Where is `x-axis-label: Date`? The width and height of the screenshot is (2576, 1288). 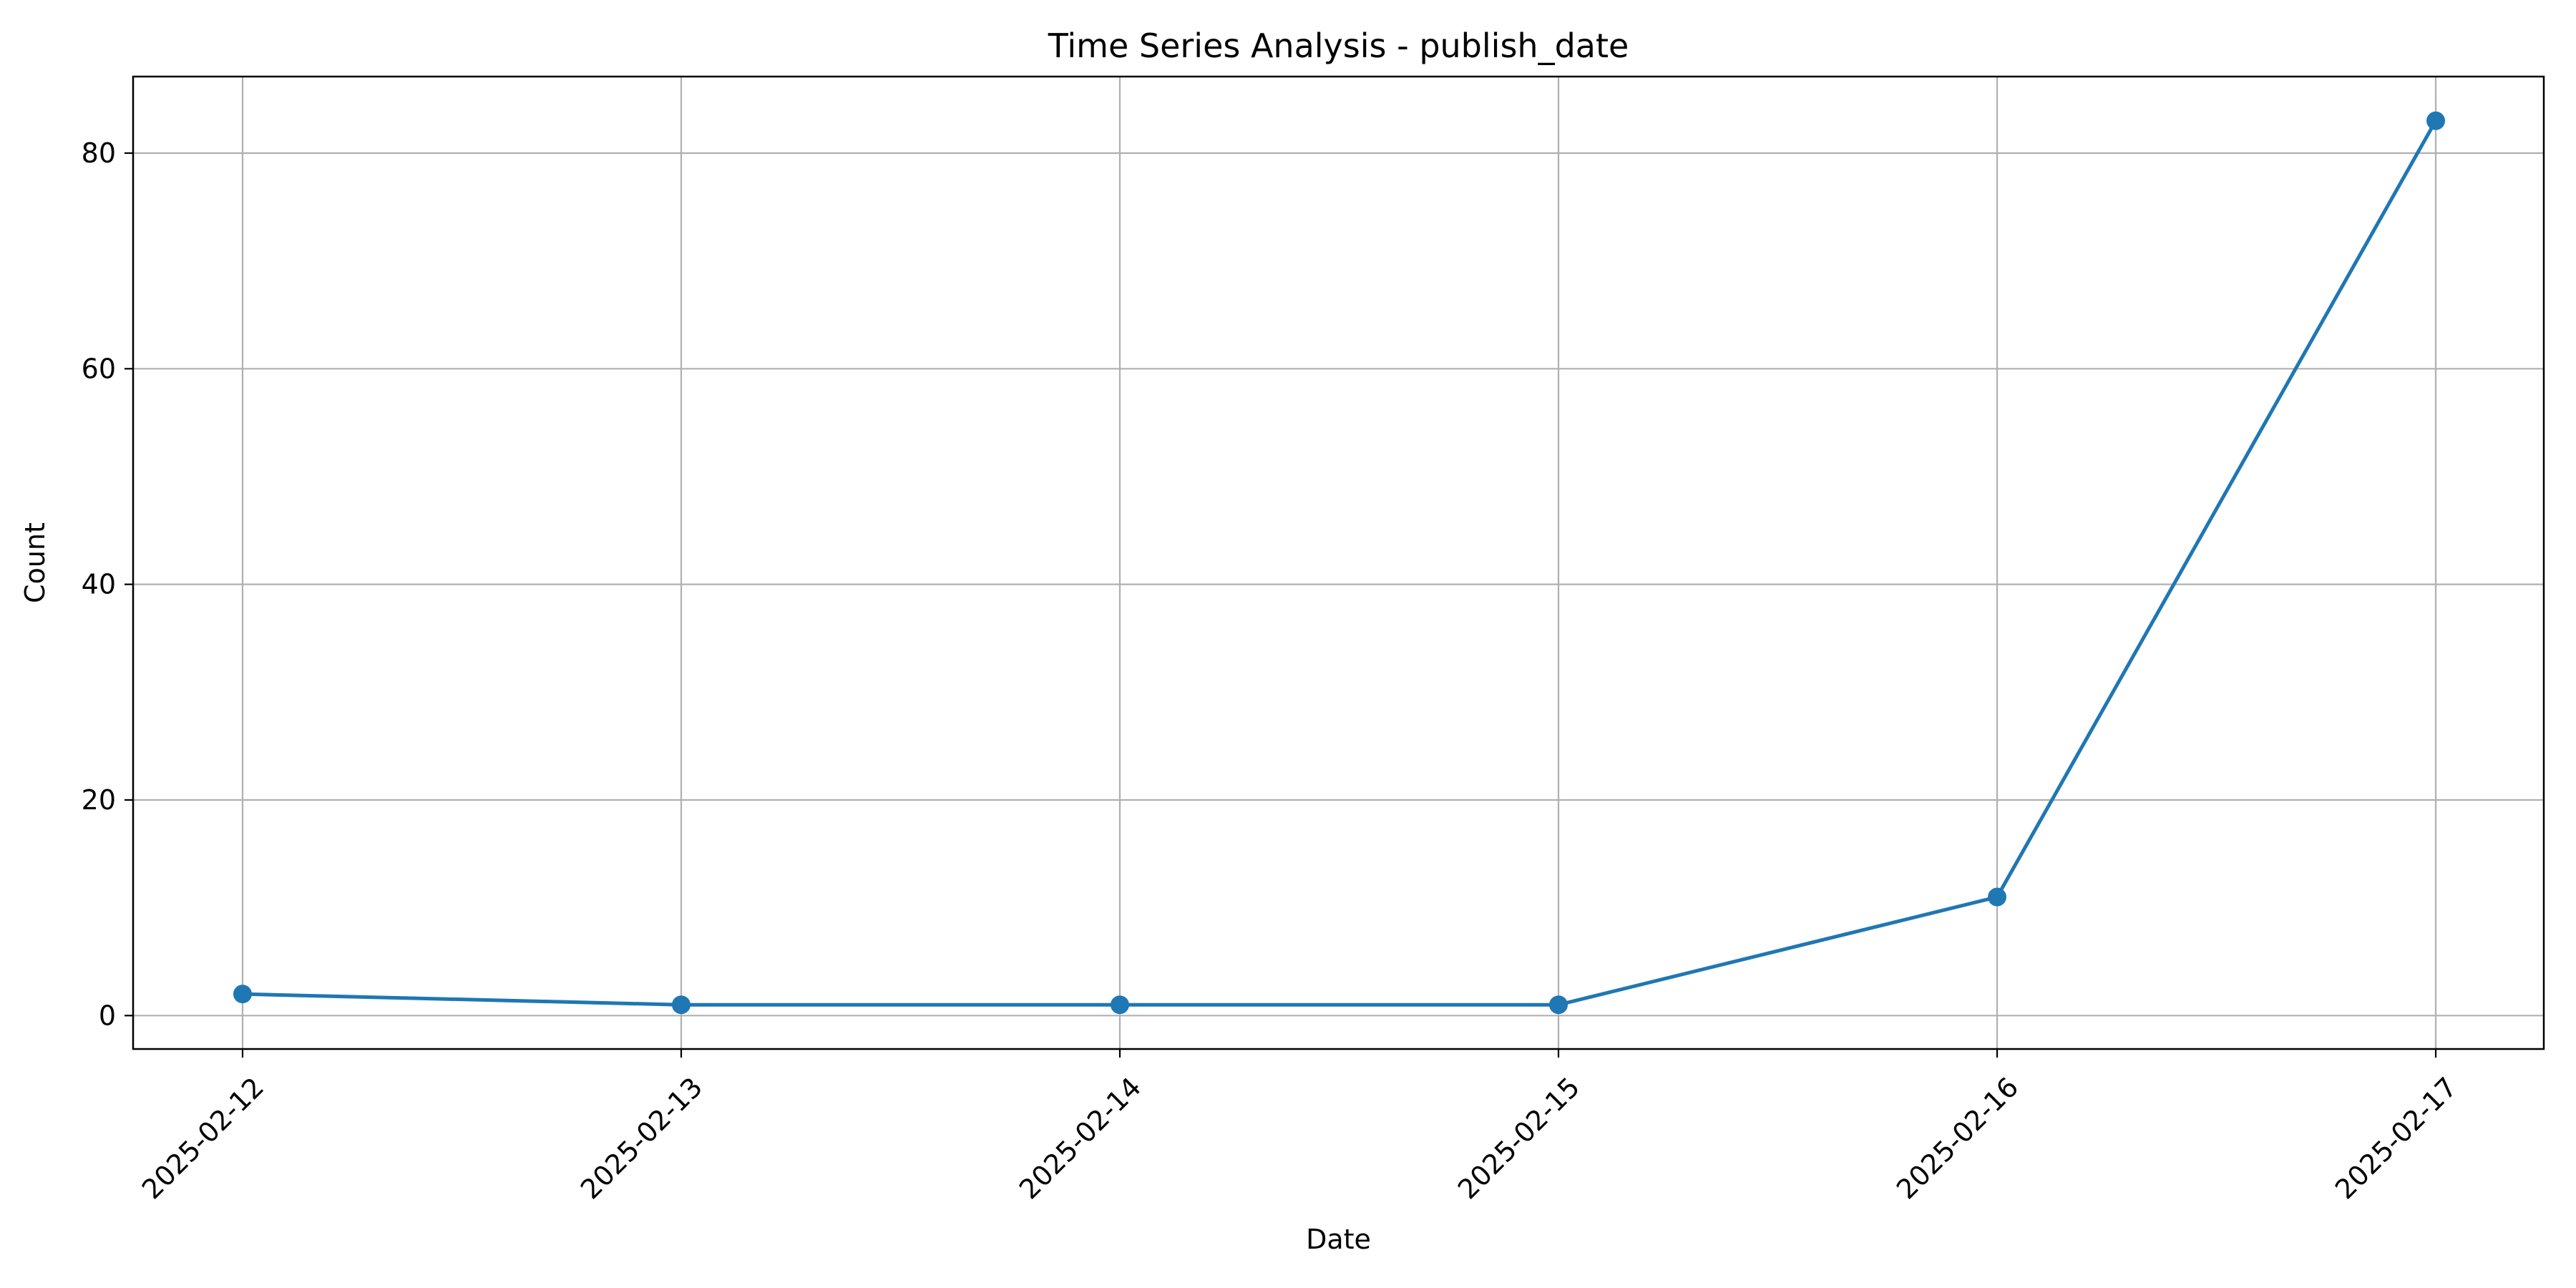
x-axis-label: Date is located at coordinates (1338, 1239).